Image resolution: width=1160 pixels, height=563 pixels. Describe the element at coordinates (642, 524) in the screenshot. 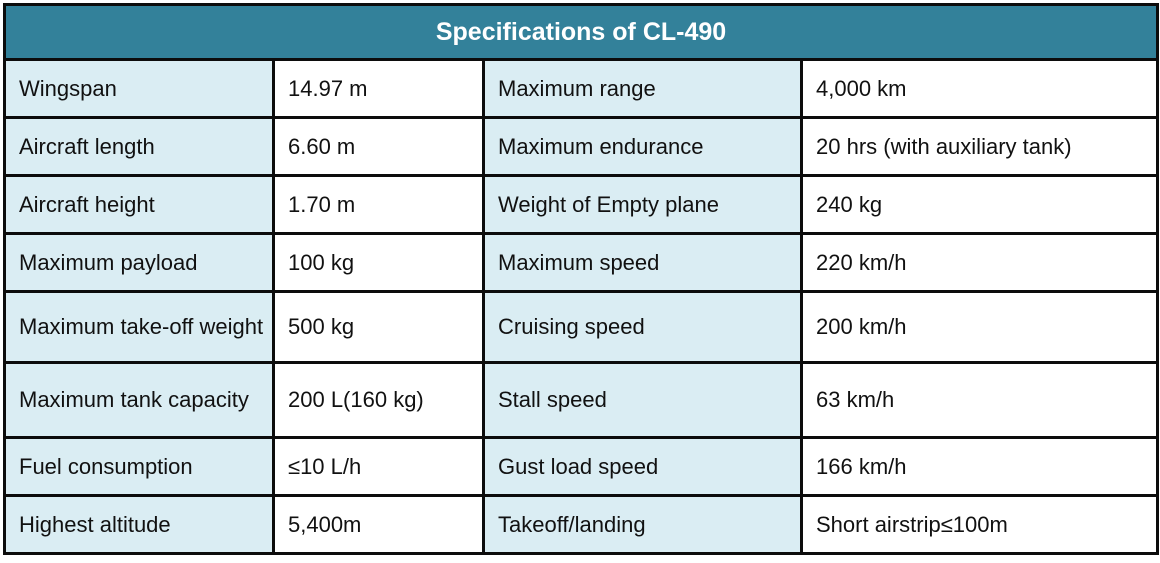

I see `spec-label: Takeoff/landing` at that location.